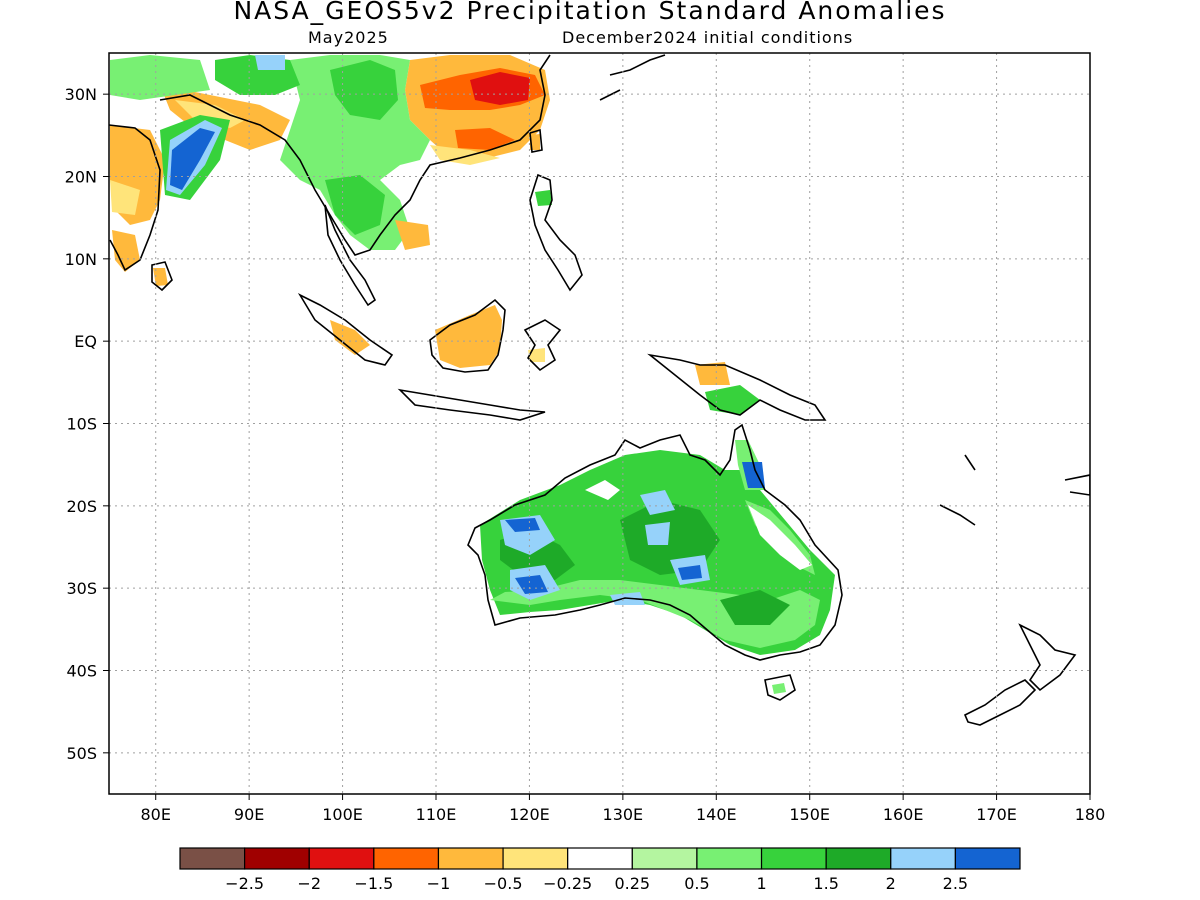 Image resolution: width=1200 pixels, height=900 pixels. I want to click on india-light-dry, so click(125, 197).